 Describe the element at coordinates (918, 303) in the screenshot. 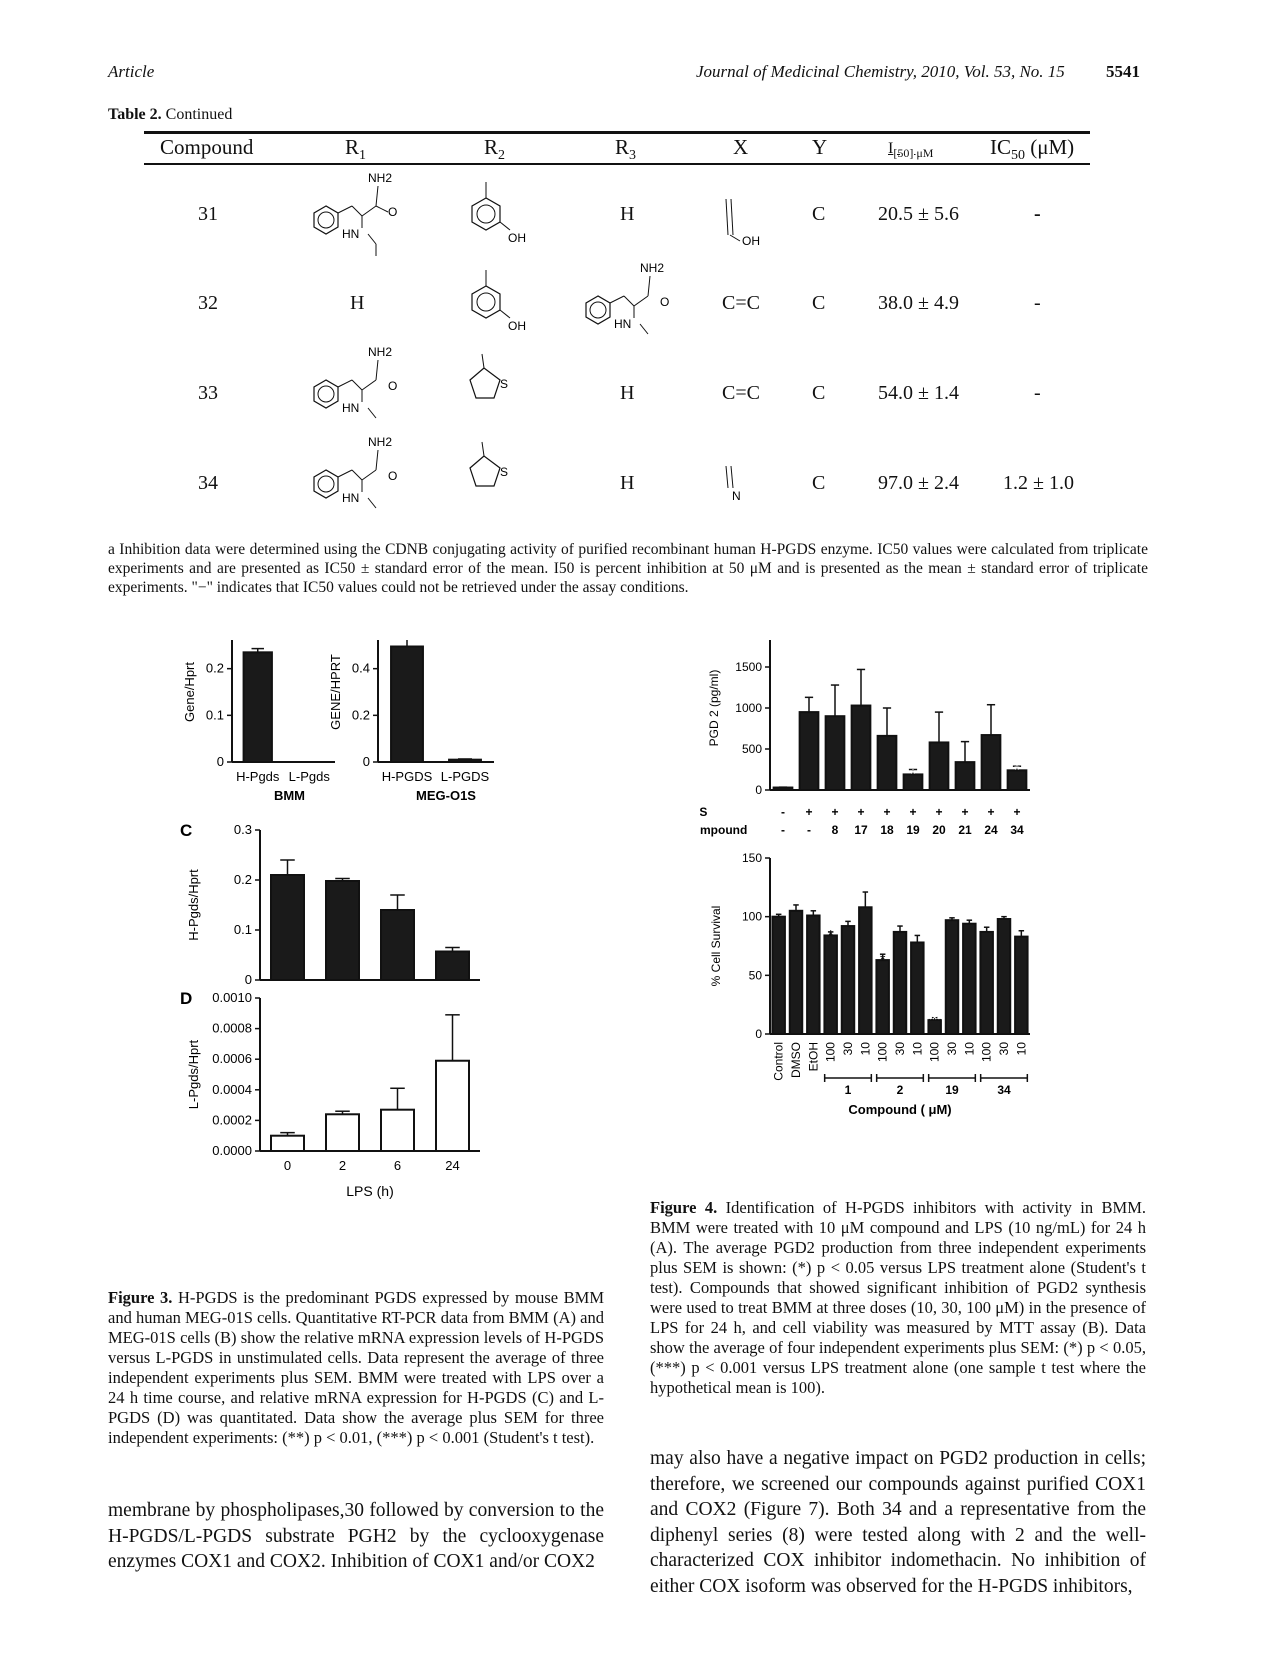

I see `row-32-i50: 38.0 ± 4.9` at that location.